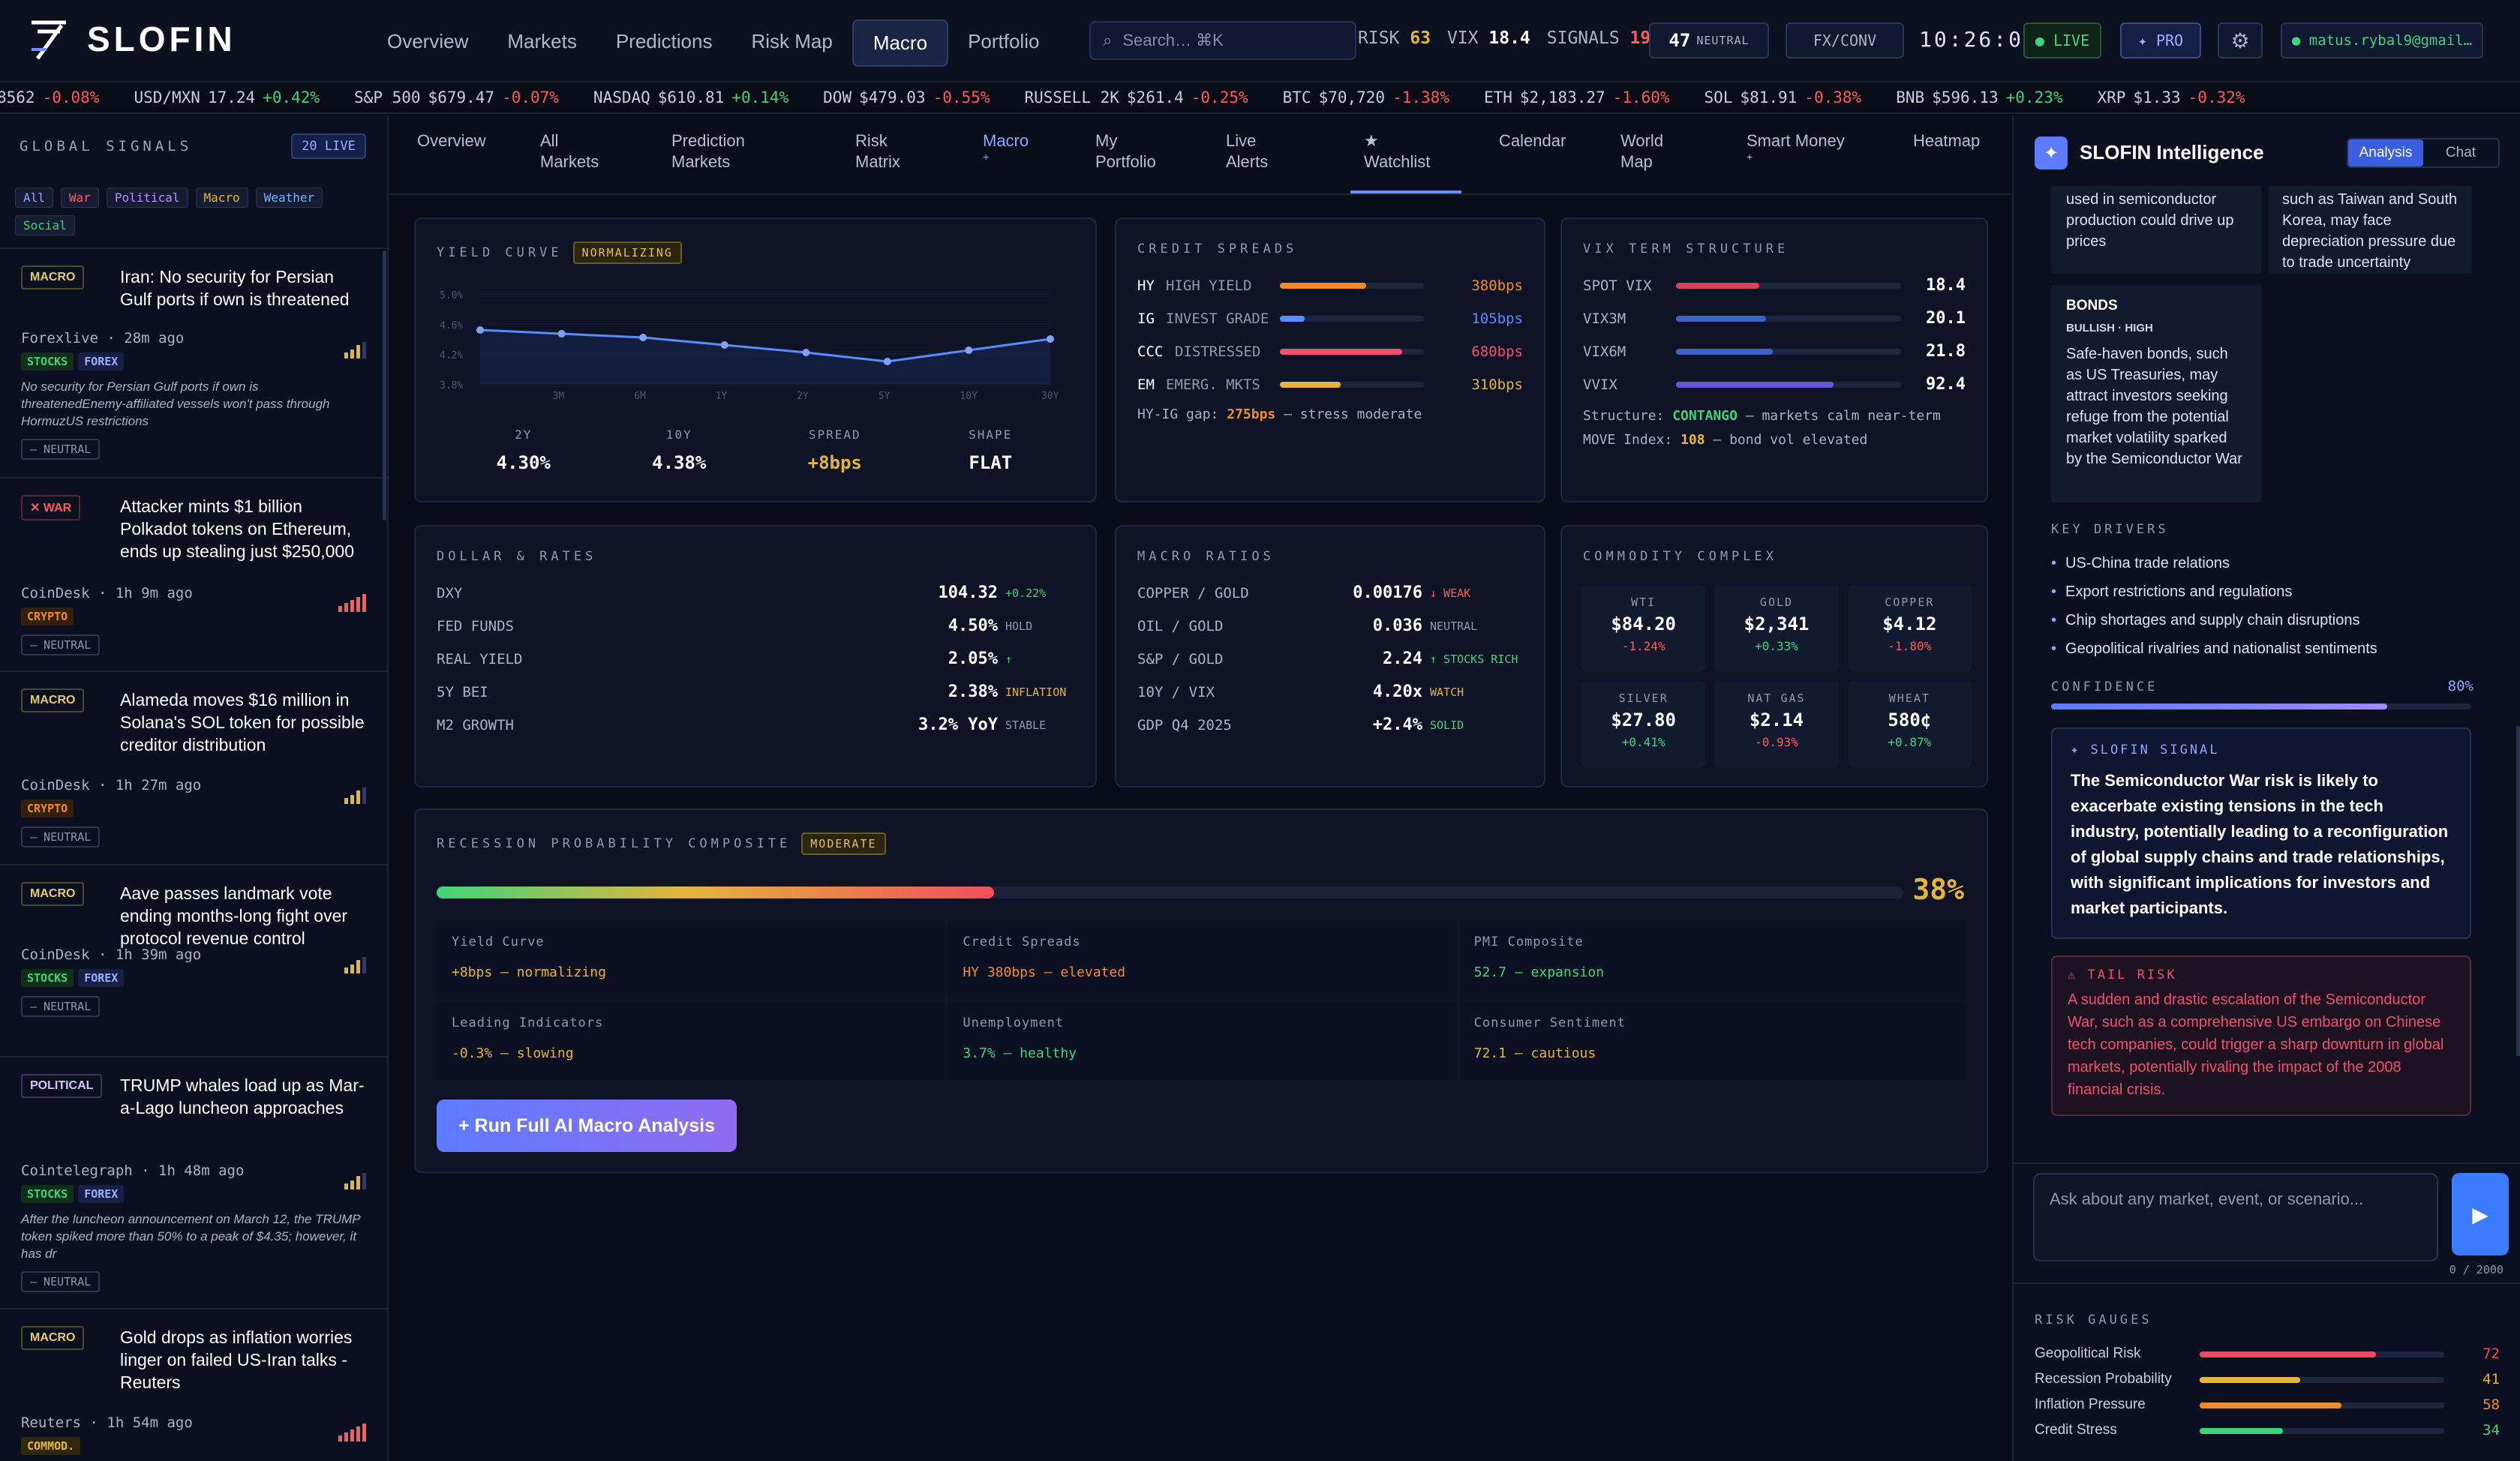  What do you see at coordinates (1310, 385) in the screenshot?
I see `spread-bar-fill` at bounding box center [1310, 385].